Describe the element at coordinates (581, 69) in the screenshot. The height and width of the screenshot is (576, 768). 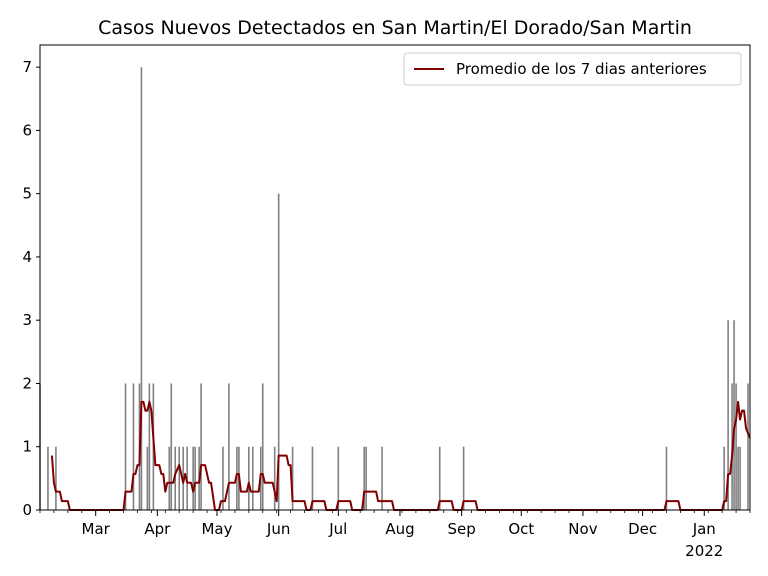
I see `legend-label: Promedio de los 7 dias anteriores` at that location.